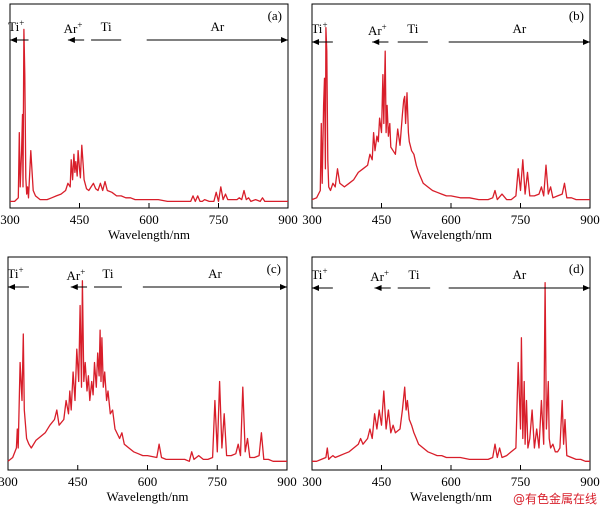 The width and height of the screenshot is (600, 507). Describe the element at coordinates (576, 15) in the screenshot. I see `panel-letter: (b)` at that location.